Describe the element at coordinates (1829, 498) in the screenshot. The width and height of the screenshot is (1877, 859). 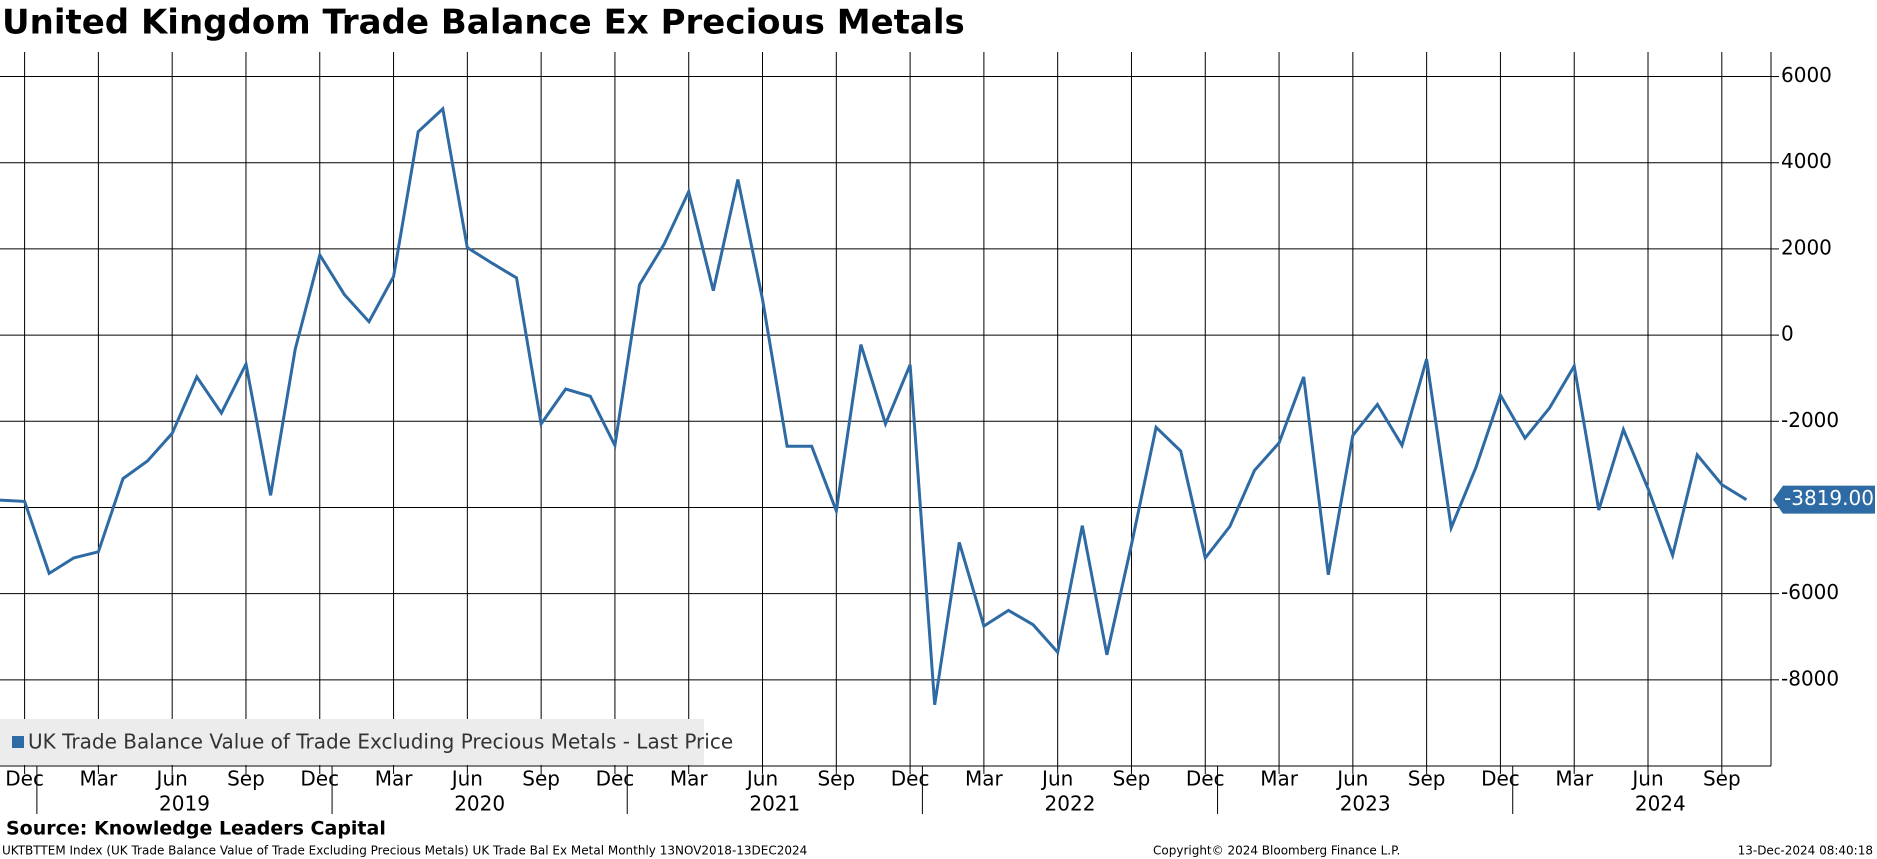
I see `last-value-label: -3819.00` at that location.